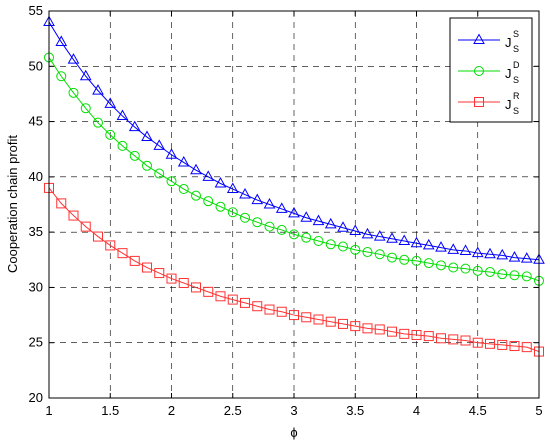  Describe the element at coordinates (48, 410) in the screenshot. I see `x-tick-label: 1` at that location.